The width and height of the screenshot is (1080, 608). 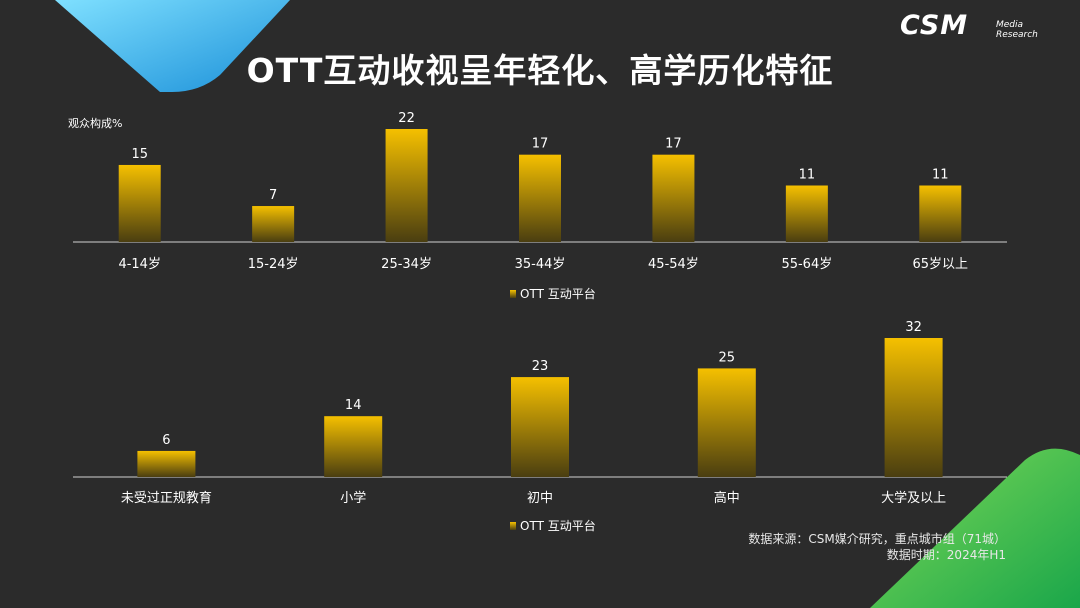 I want to click on chart0-data-label-0: 15, so click(x=139, y=154).